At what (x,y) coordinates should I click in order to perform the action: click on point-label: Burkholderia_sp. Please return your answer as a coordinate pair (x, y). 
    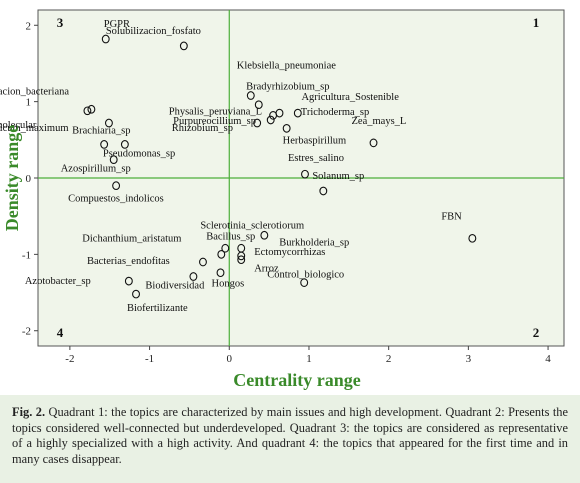
    Looking at the image, I should click on (314, 242).